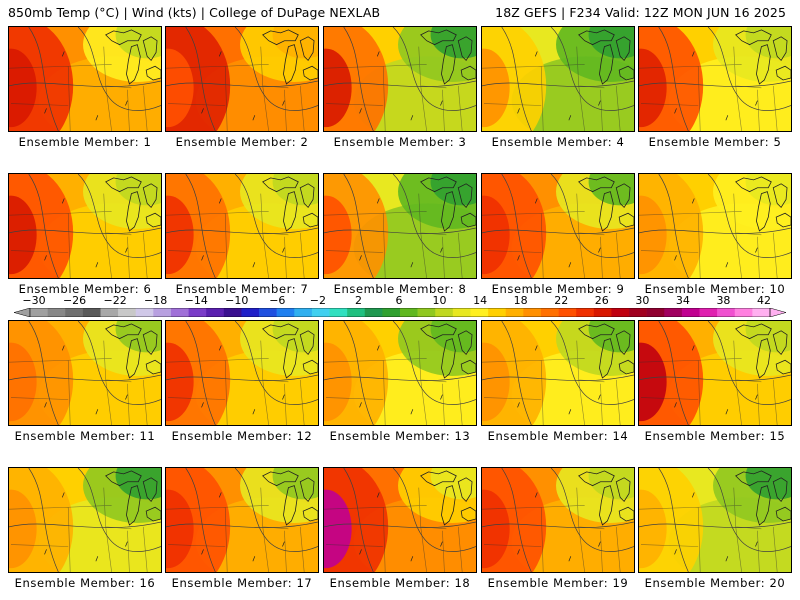 This screenshot has width=800, height=600. What do you see at coordinates (777, 312) in the screenshot?
I see `colorbar-high-arrow` at bounding box center [777, 312].